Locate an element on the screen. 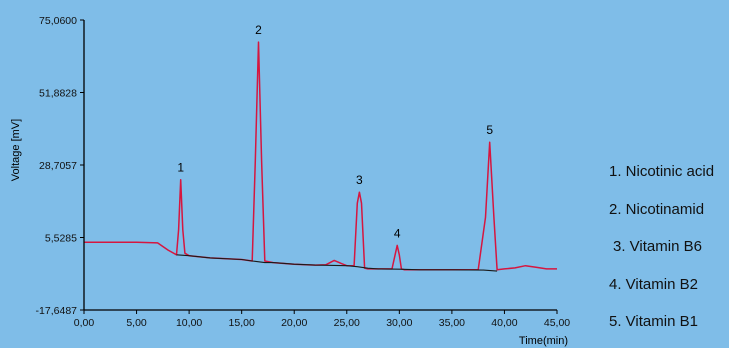  x-tick-label: 10,00 is located at coordinates (189, 323).